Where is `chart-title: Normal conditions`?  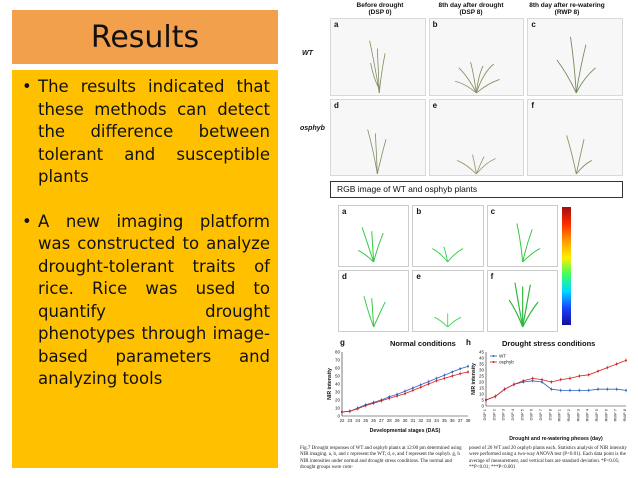 chart-title: Normal conditions is located at coordinates (423, 343).